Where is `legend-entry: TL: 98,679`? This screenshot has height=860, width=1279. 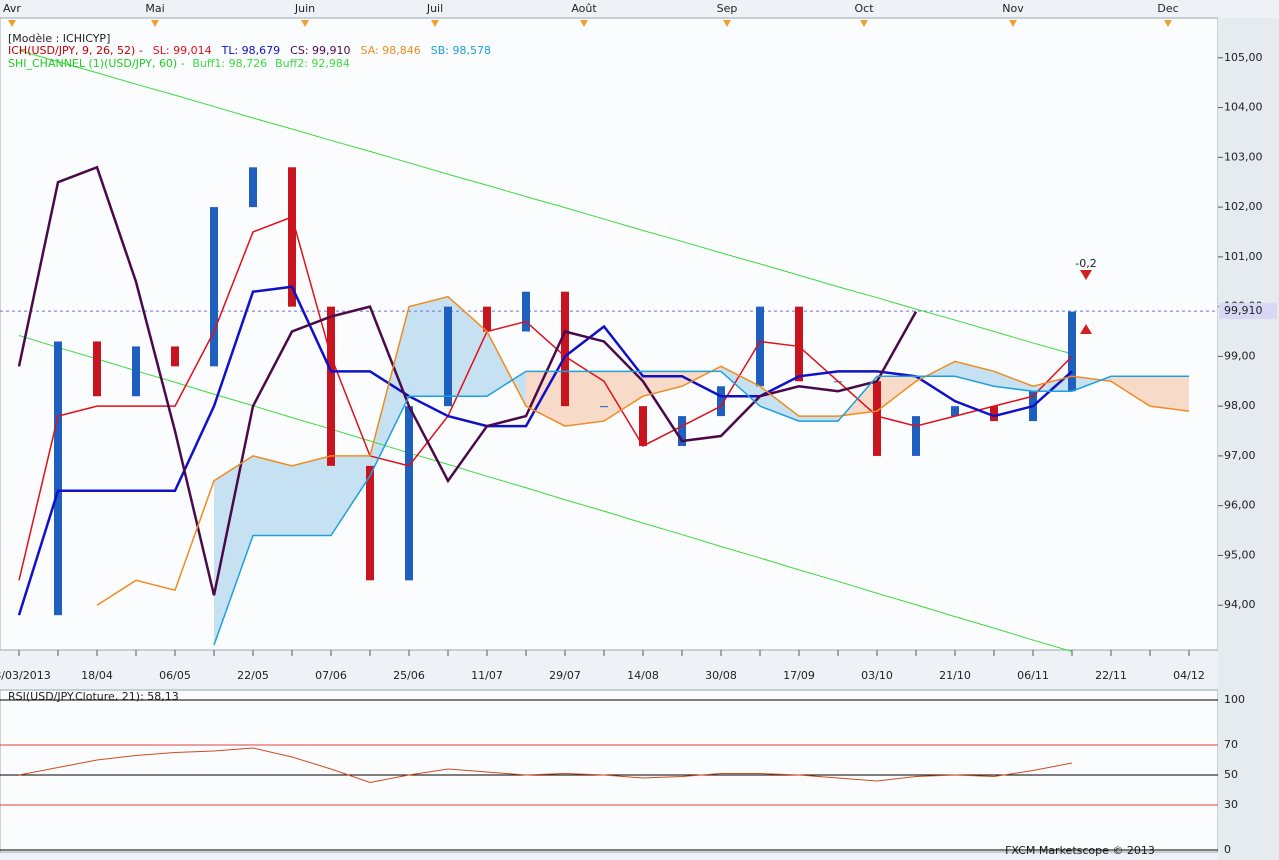
legend-entry: TL: 98,679 is located at coordinates (251, 50).